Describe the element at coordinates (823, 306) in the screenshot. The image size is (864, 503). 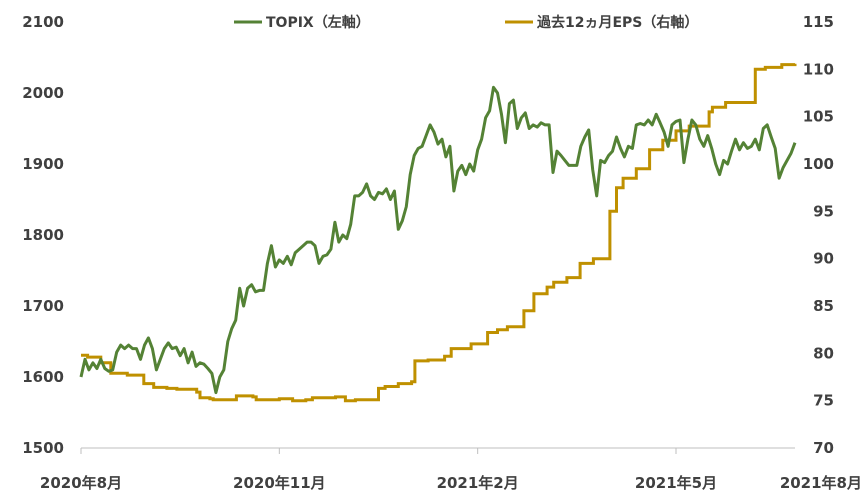
I see `y-right-tick-label: 85` at that location.